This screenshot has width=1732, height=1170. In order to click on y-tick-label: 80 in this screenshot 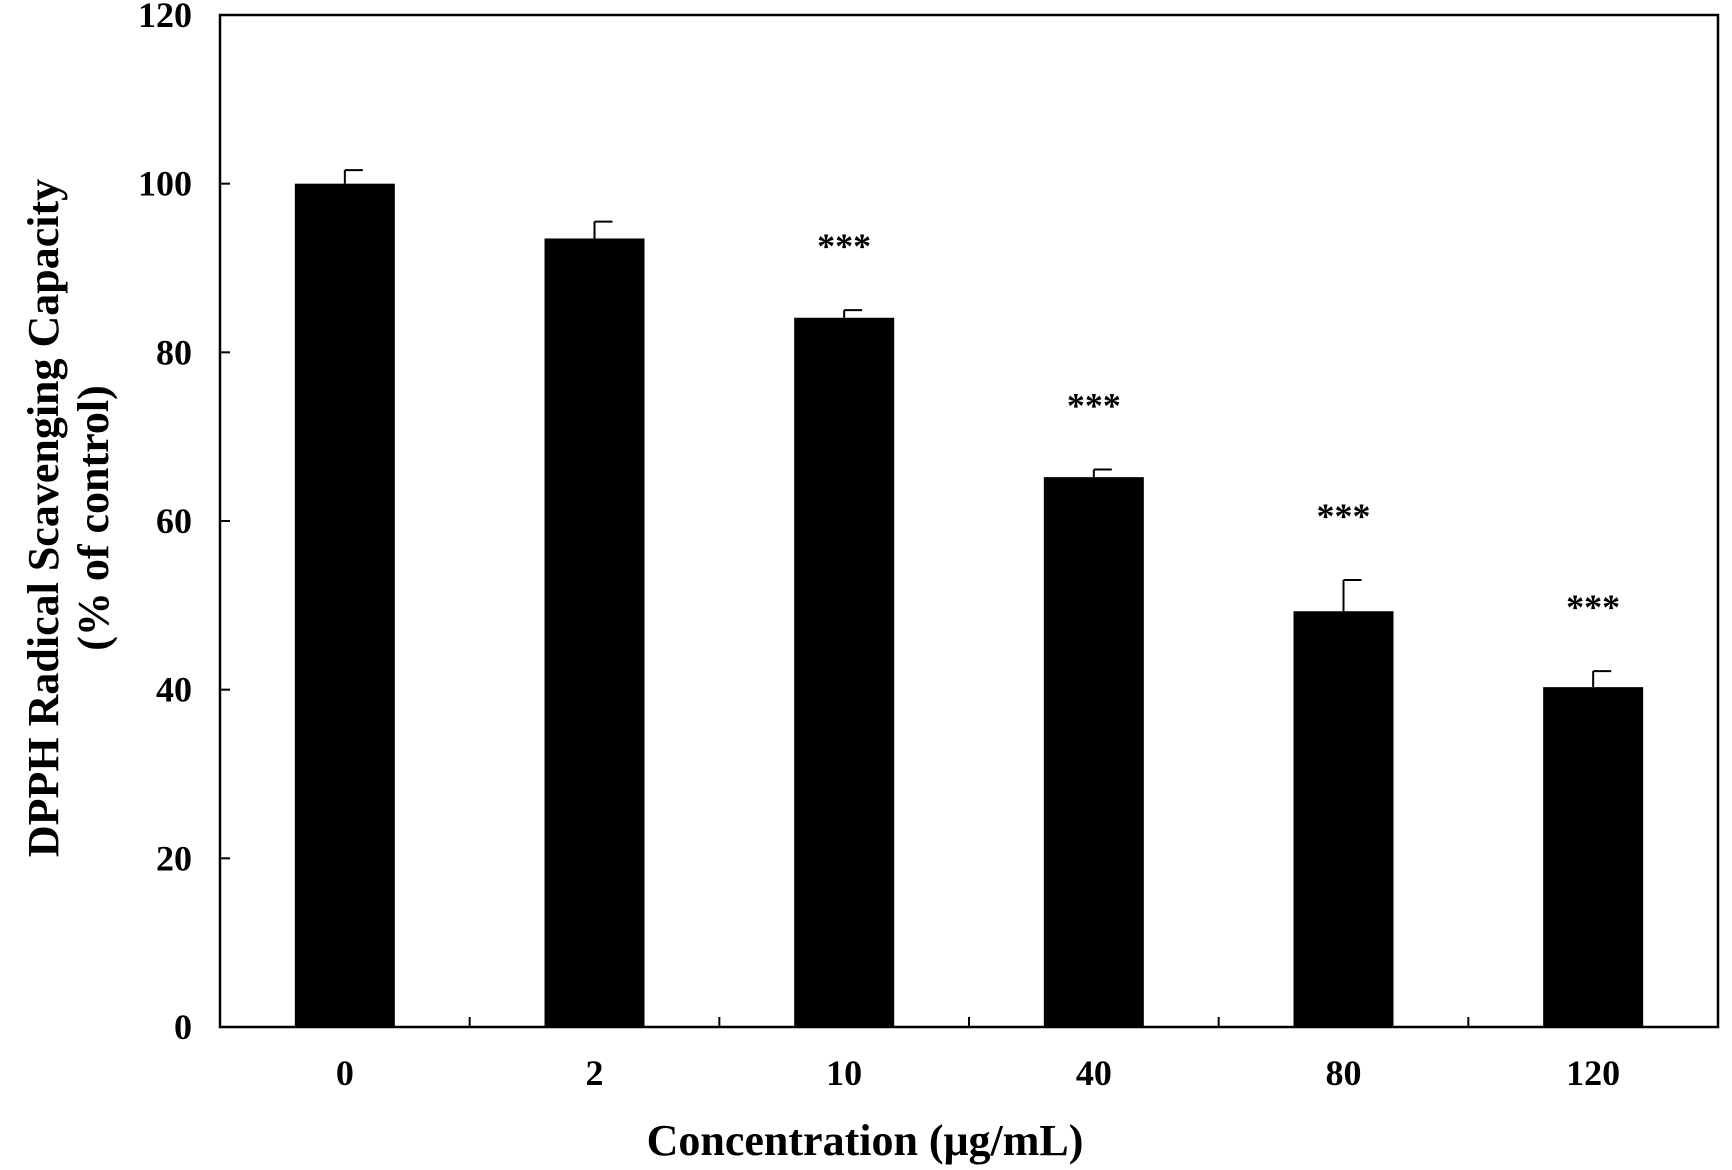, I will do `click(174, 352)`.